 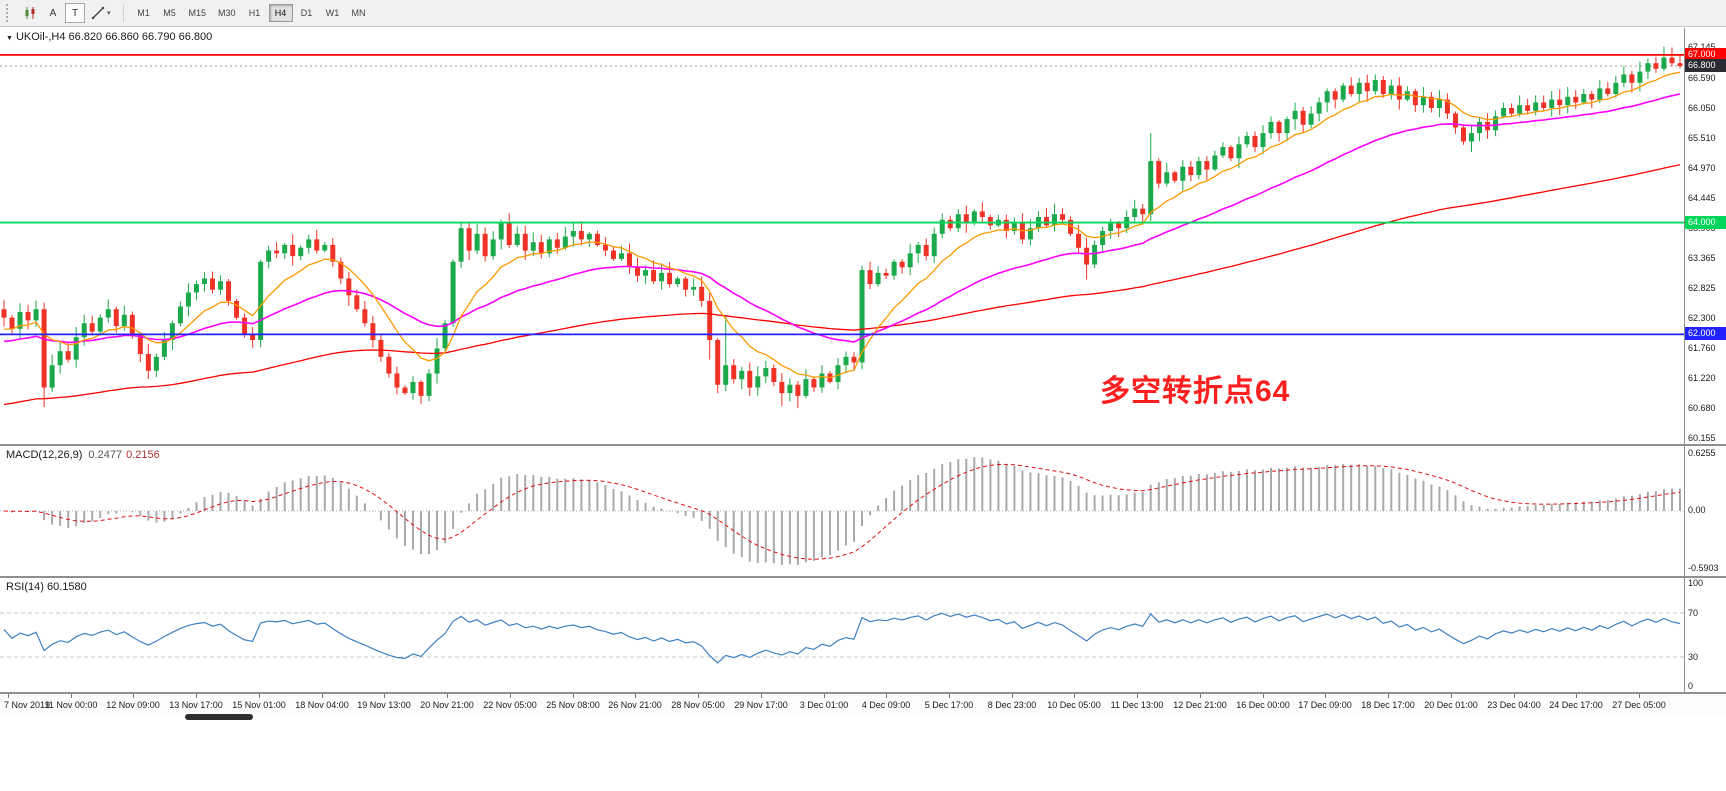 What do you see at coordinates (1691, 686) in the screenshot?
I see `rsi-tick-label: 0` at bounding box center [1691, 686].